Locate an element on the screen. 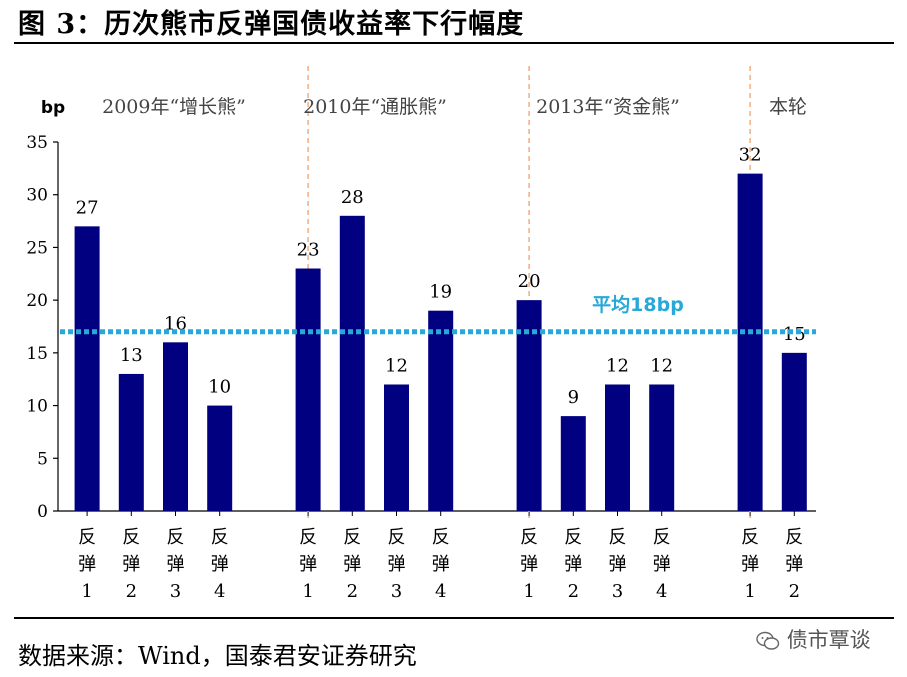 This screenshot has height=677, width=907. title-rule is located at coordinates (454, 43).